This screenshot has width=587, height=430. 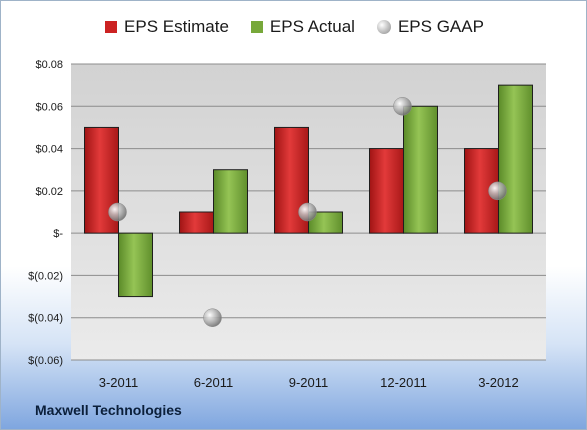 I want to click on legend-item-eps-gaap: EPS GAAP, so click(x=430, y=27).